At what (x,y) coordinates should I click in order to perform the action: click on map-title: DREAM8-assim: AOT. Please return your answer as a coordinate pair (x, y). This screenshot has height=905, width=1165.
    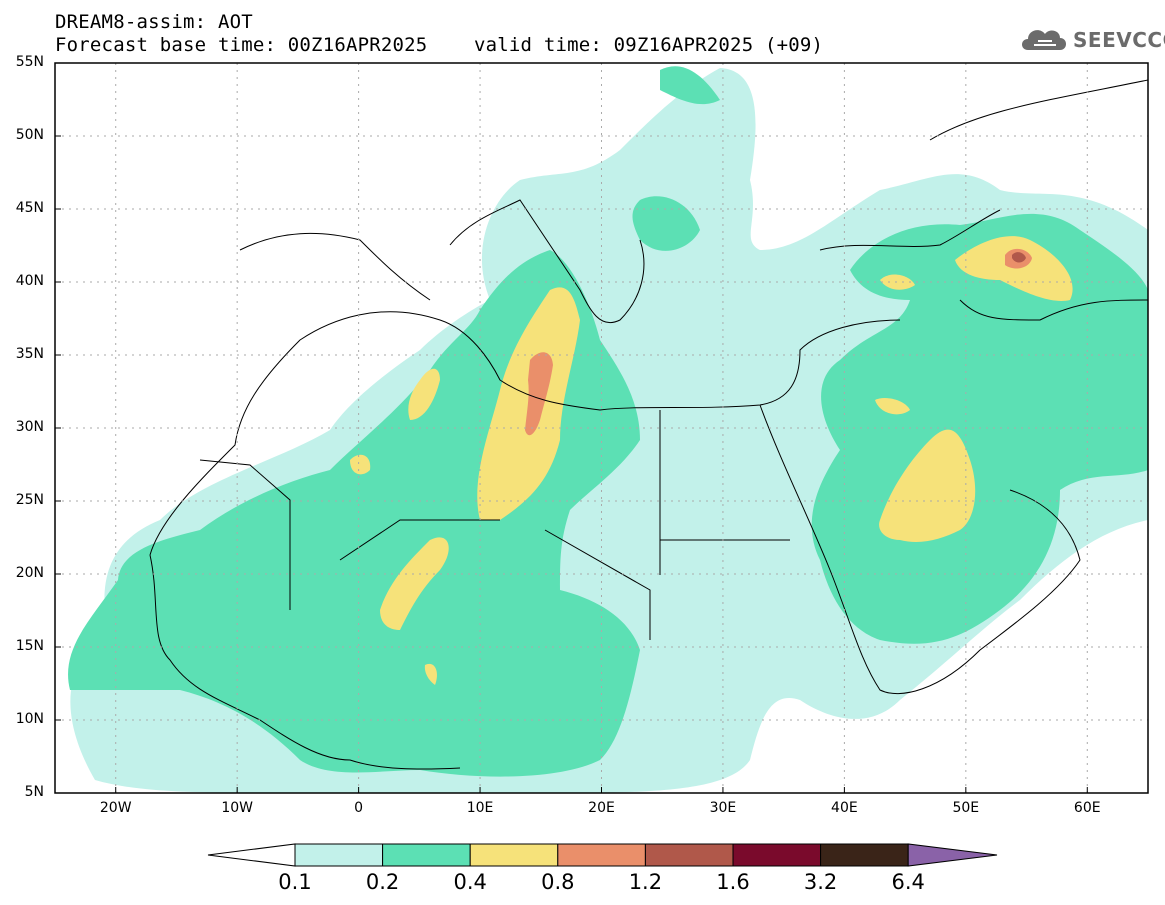
    Looking at the image, I should click on (154, 22).